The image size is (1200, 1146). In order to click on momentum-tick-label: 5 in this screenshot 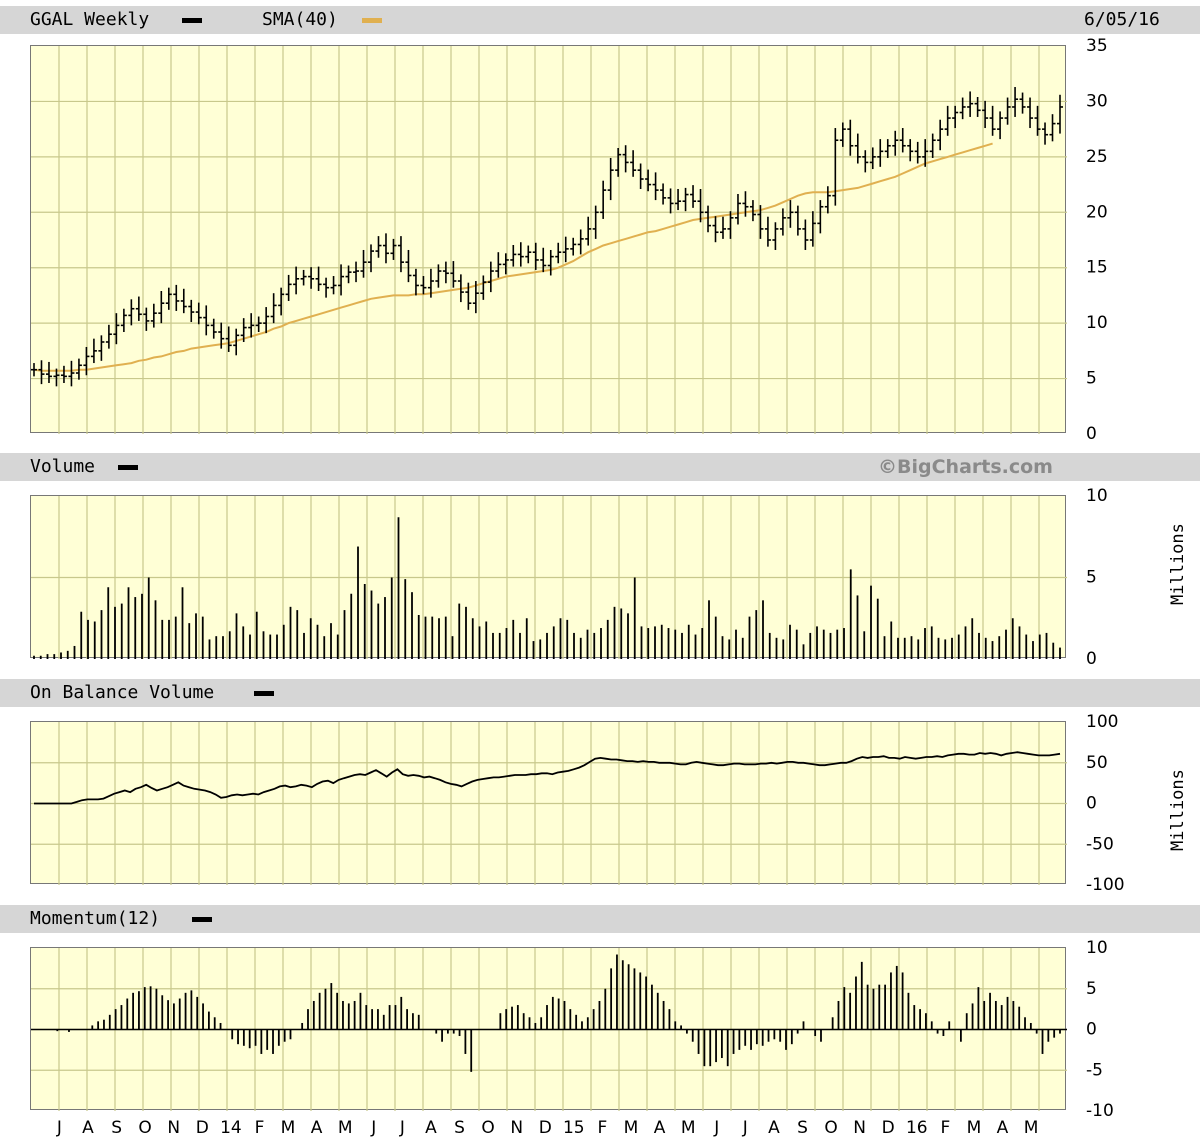, I will do `click(1091, 989)`.